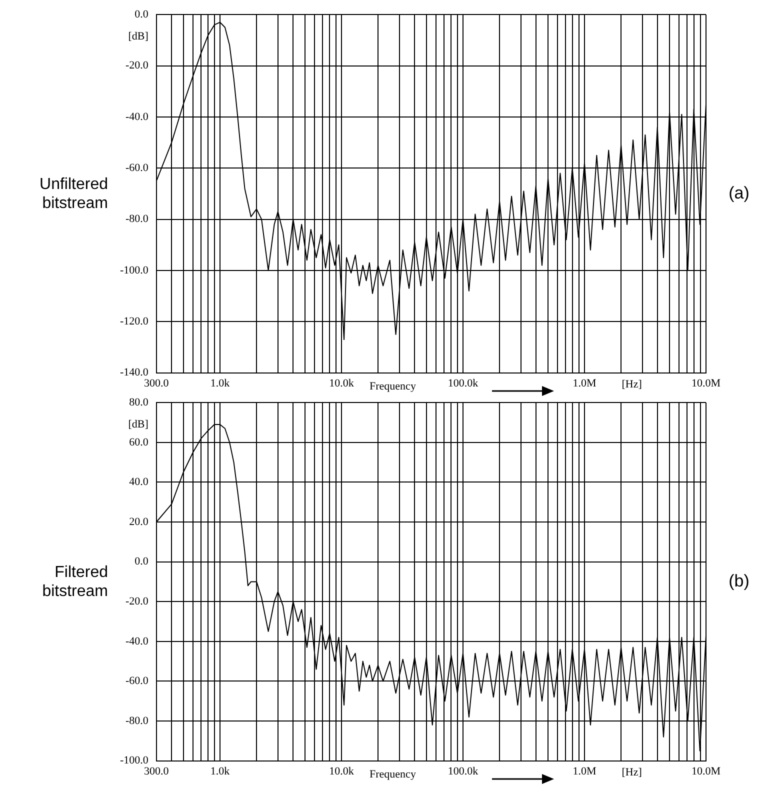  Describe the element at coordinates (139, 442) in the screenshot. I see `y-tick-label: 60.0` at that location.